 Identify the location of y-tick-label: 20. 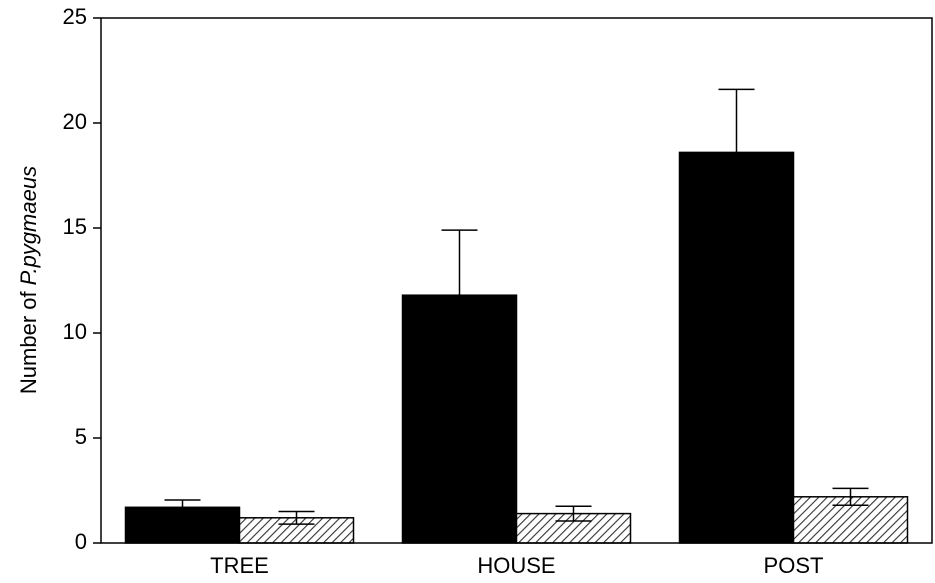
(75, 121).